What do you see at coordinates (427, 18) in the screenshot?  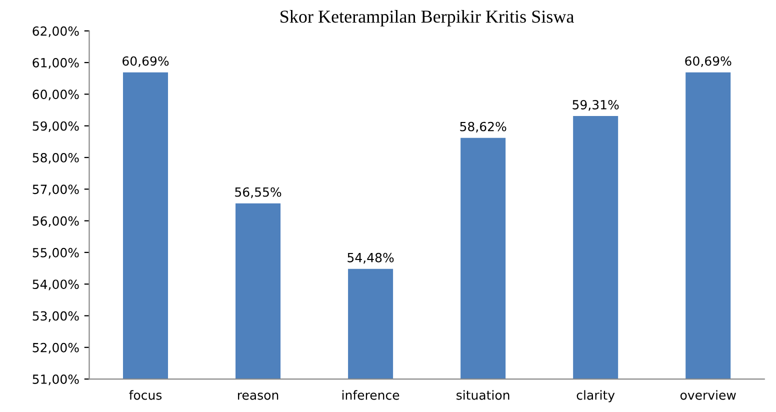 I see `chart-title: Skor Keterampilan Berpikir Kritis Siswa` at bounding box center [427, 18].